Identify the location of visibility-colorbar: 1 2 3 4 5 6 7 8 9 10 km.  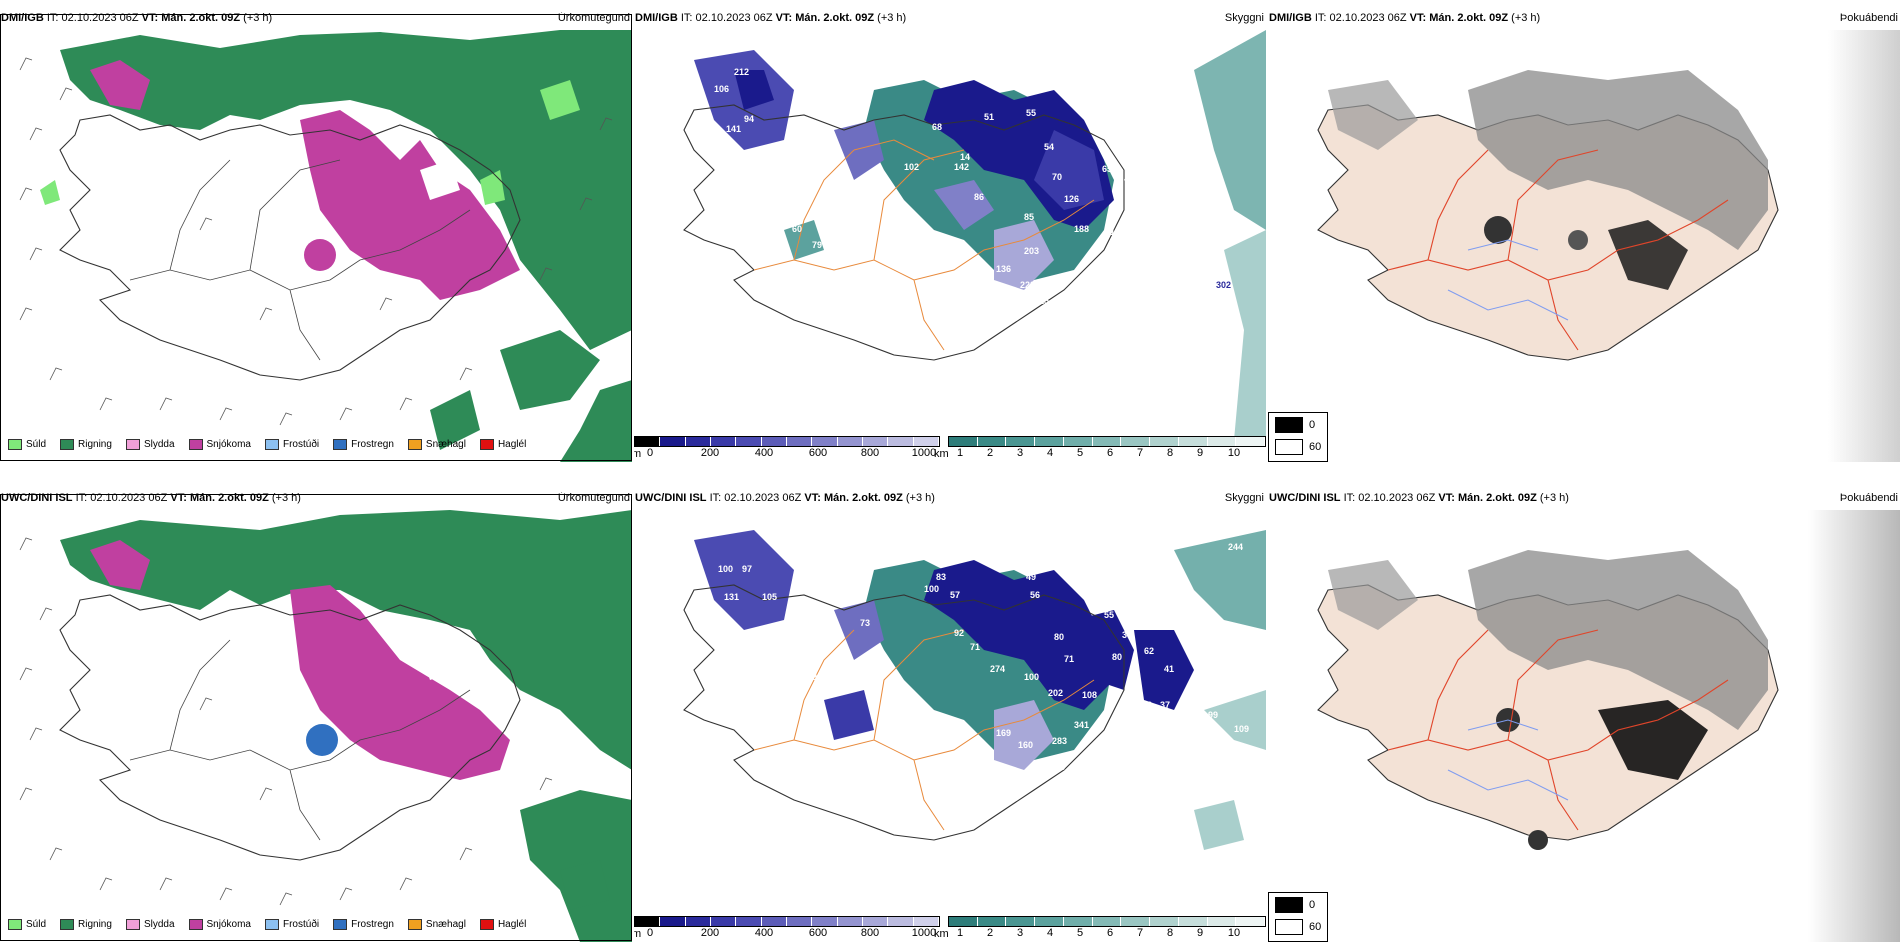
(1100, 928).